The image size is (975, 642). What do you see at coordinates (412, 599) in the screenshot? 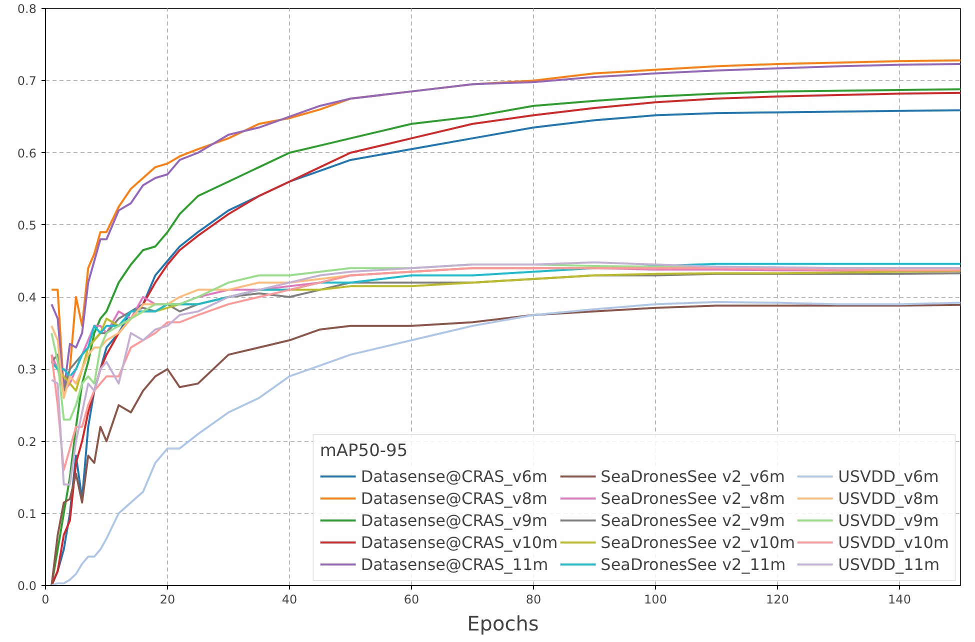
I see `x-tick-label: 60` at bounding box center [412, 599].